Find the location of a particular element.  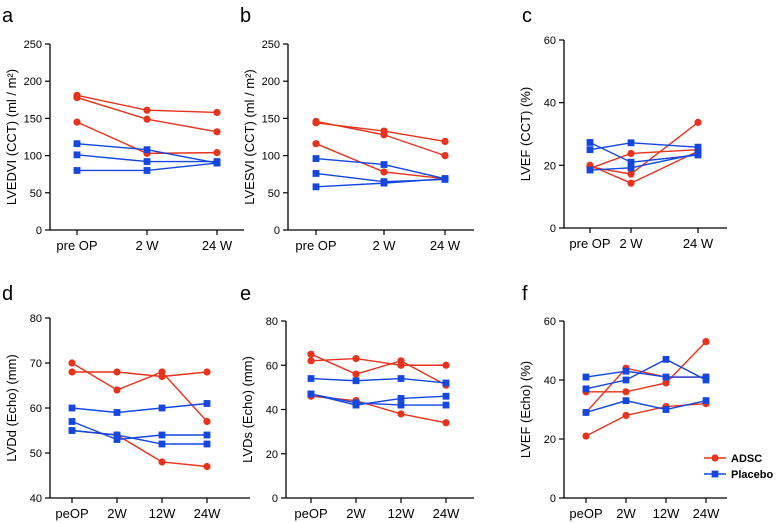

x-tick-label: 24W is located at coordinates (207, 513).